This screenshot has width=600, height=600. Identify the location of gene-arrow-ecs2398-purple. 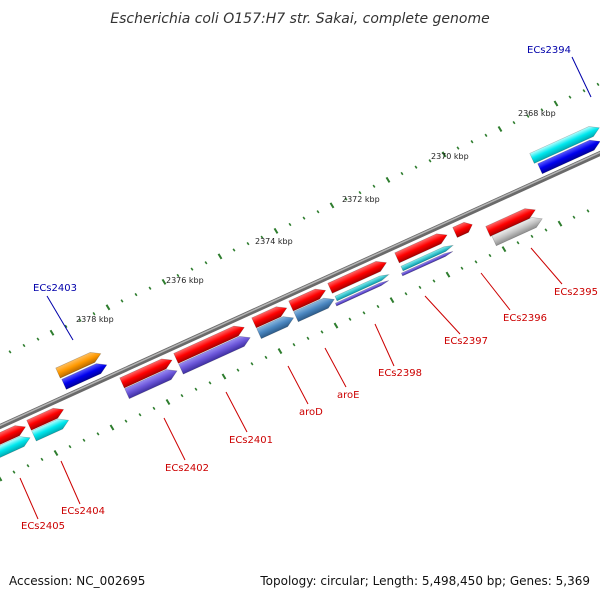
(361, 293).